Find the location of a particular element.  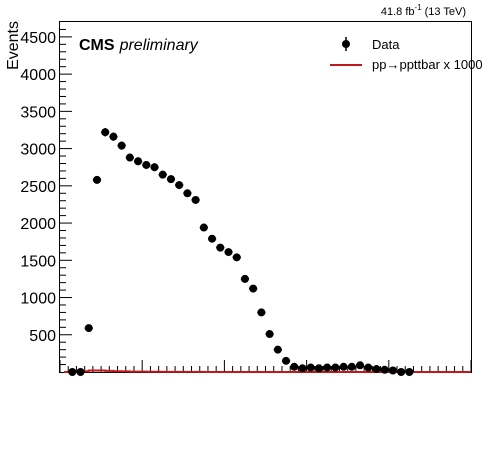

y-axis-label: Events is located at coordinates (13, 45).